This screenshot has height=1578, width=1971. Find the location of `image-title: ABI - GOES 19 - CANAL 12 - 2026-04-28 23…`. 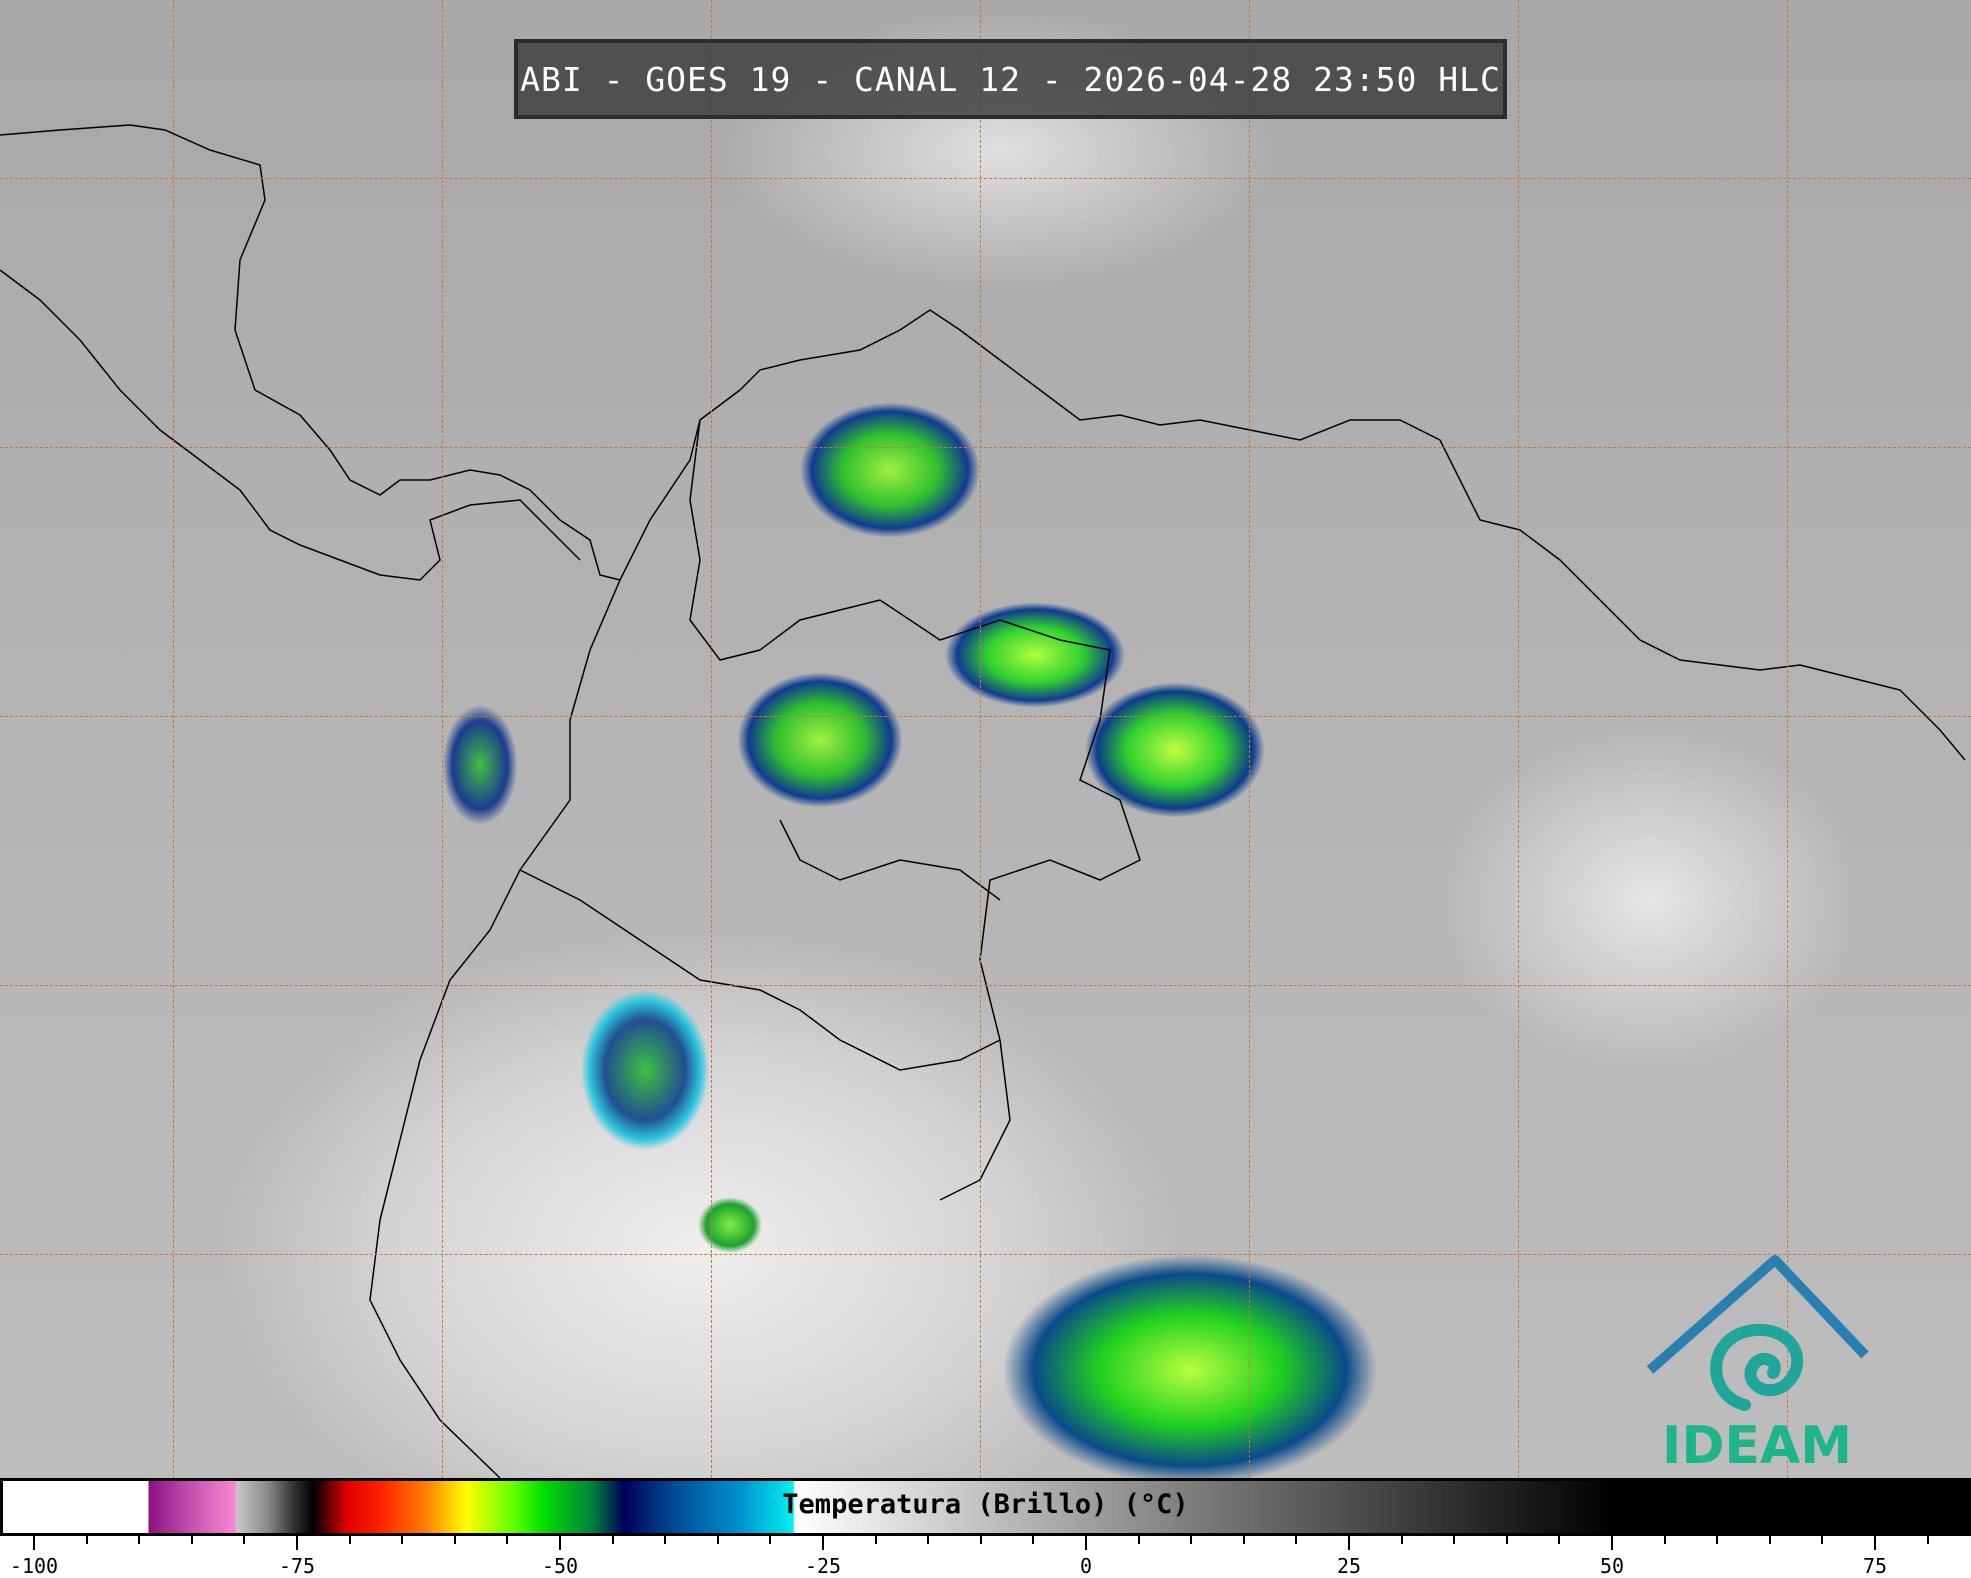

image-title: ABI - GOES 19 - CANAL 12 - 2026-04-28 23… is located at coordinates (1010, 79).